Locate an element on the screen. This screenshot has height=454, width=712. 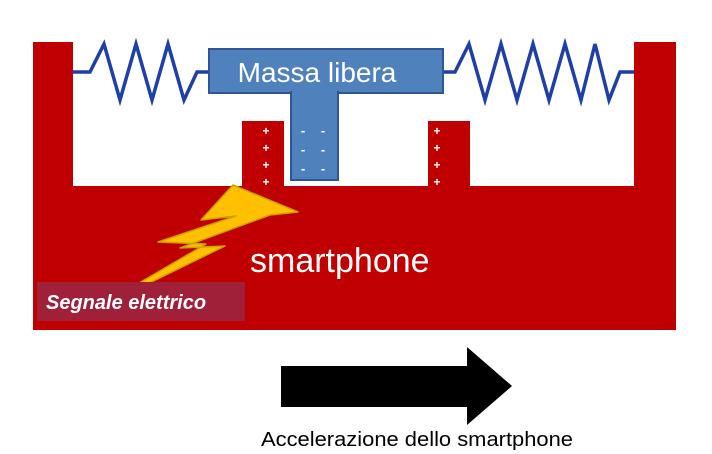
signal-label-box: Segnale elettrico is located at coordinates (141, 301).